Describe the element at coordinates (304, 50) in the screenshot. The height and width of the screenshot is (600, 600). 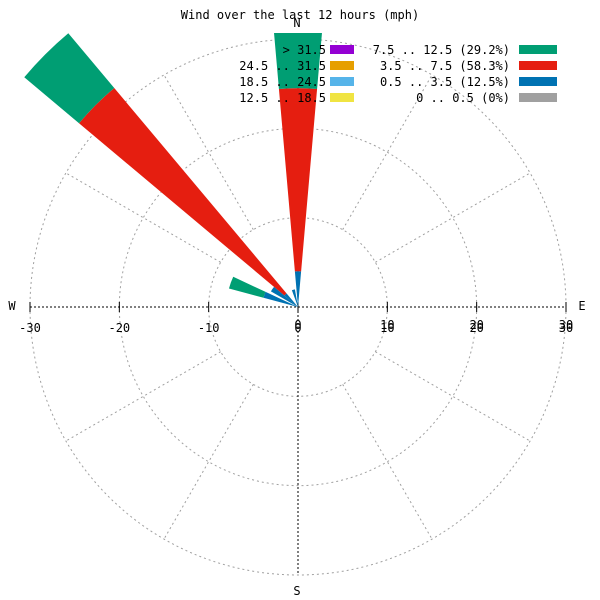
I see `legend-label: > 31.5` at that location.